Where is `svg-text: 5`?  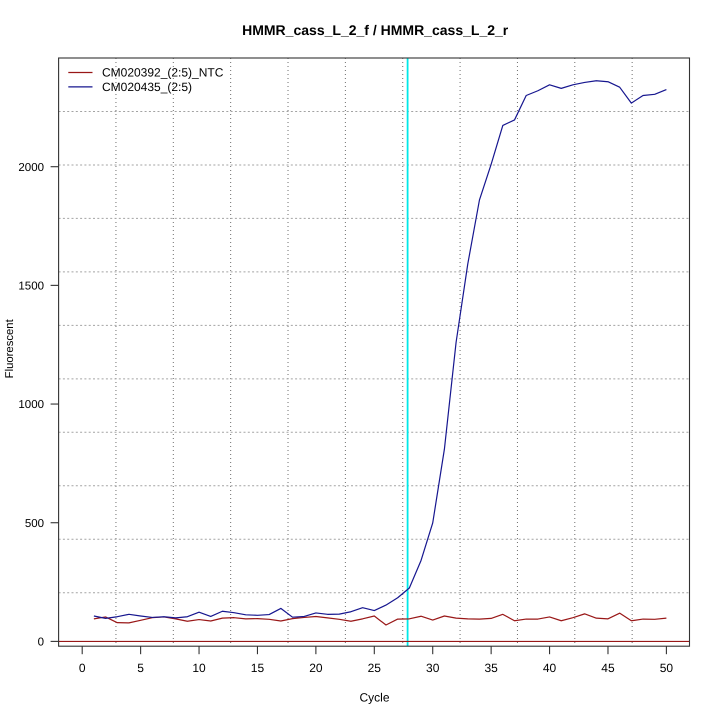 svg-text: 5 is located at coordinates (140, 668).